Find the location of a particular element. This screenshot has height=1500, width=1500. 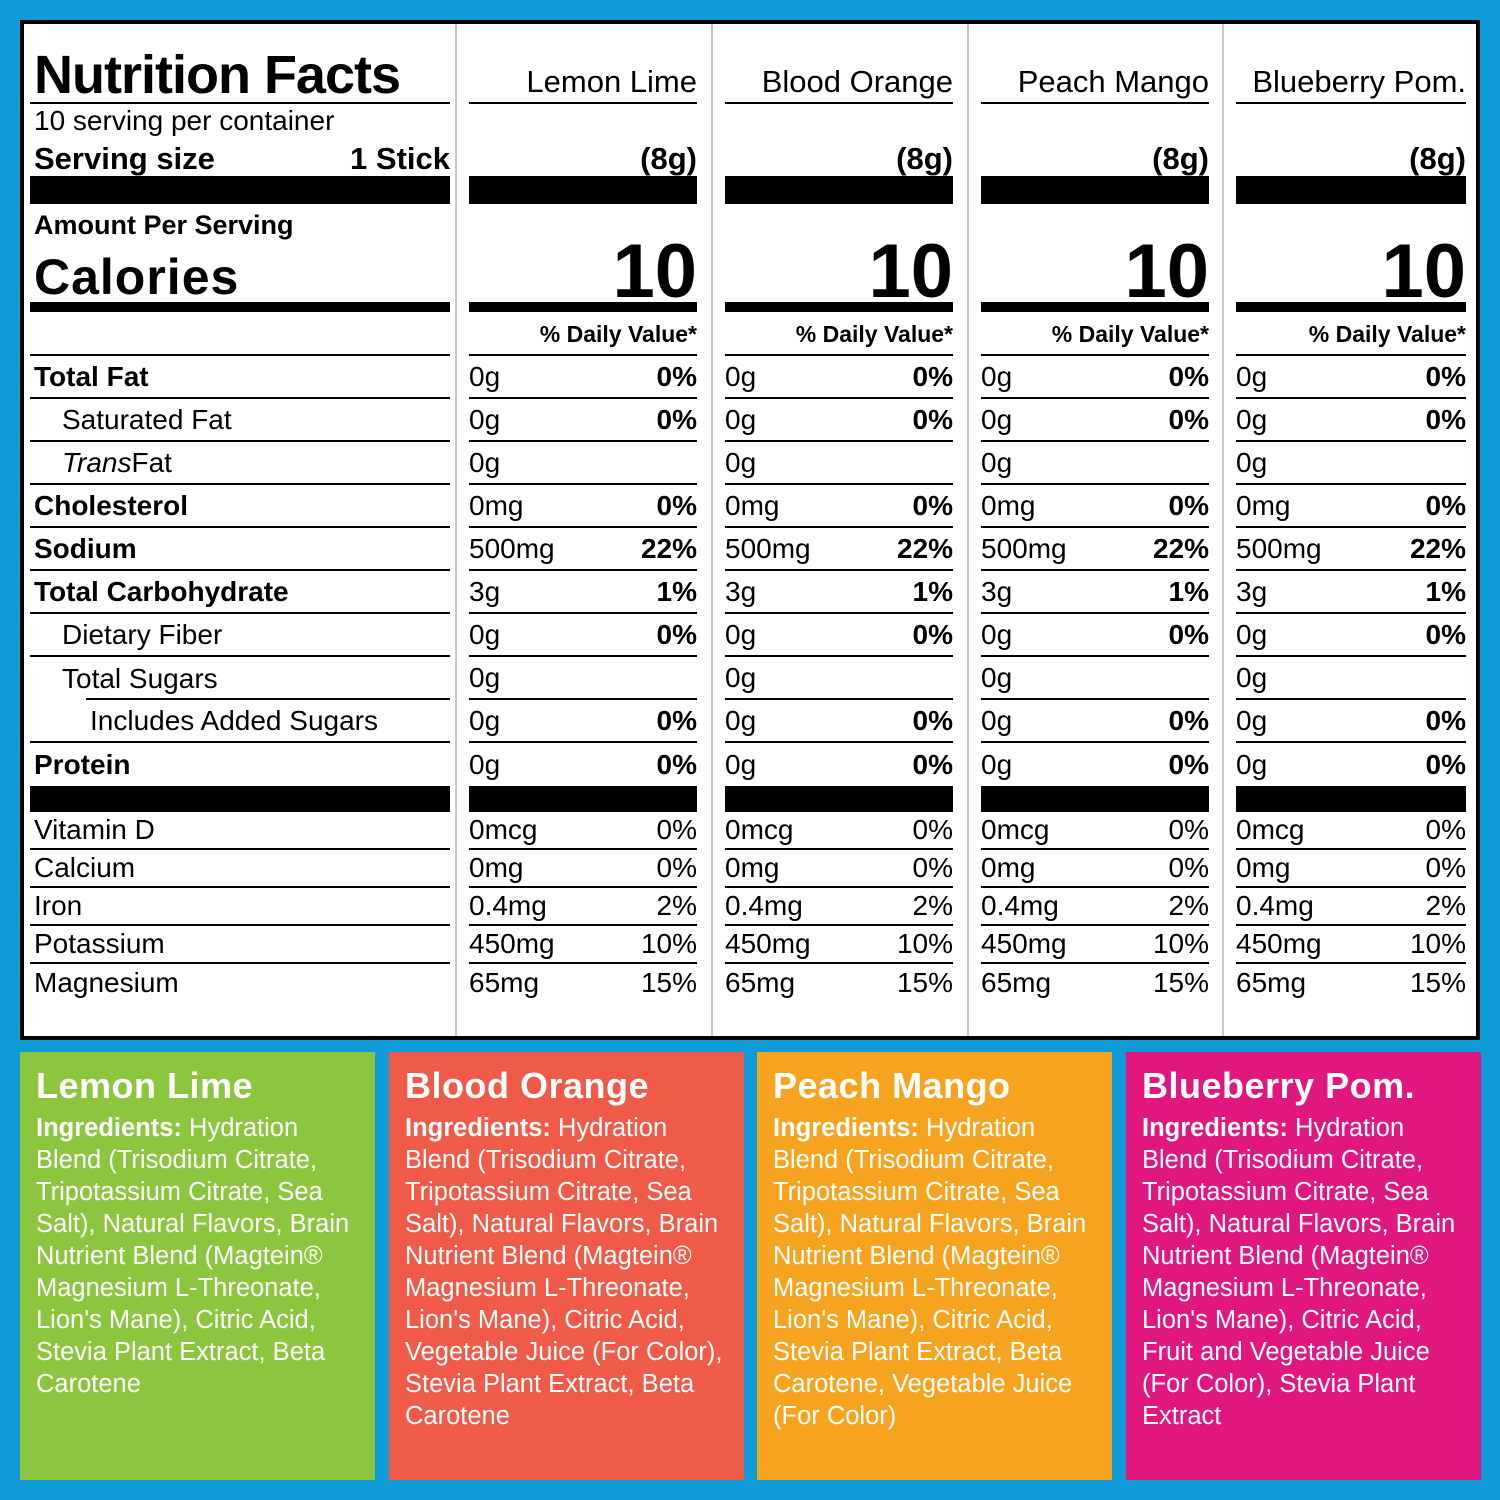

calories-label: Calories is located at coordinates (137, 277).